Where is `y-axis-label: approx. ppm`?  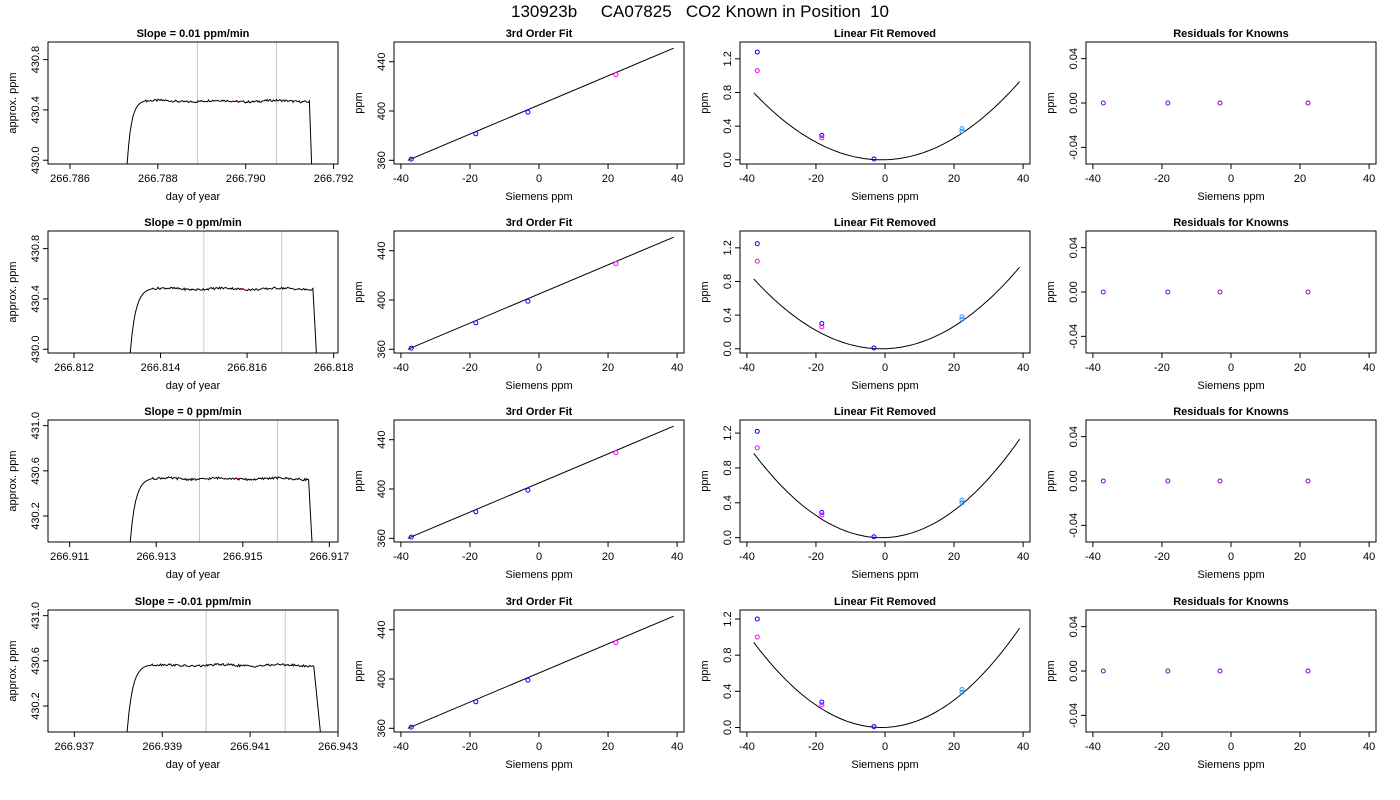
y-axis-label: approx. ppm is located at coordinates (13, 291).